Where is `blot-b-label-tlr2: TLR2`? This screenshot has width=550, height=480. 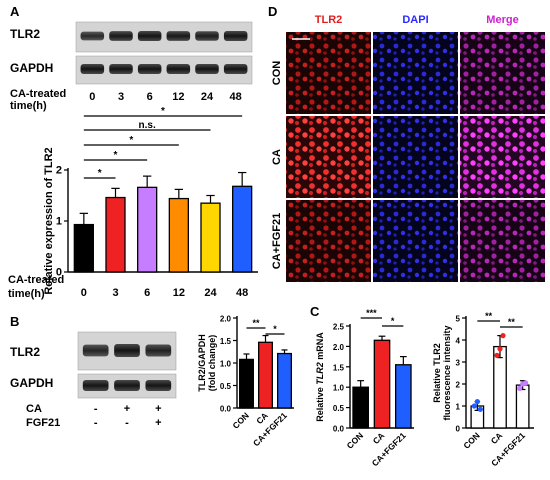 blot-b-label-tlr2: TLR2 is located at coordinates (25, 352).